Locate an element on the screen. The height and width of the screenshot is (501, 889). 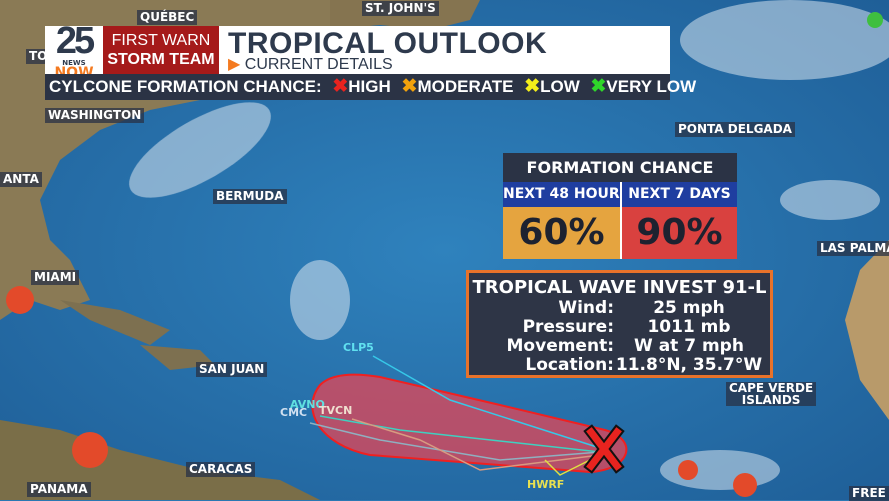
page-title: TROPICAL OUTLOOK is located at coordinates (388, 43).